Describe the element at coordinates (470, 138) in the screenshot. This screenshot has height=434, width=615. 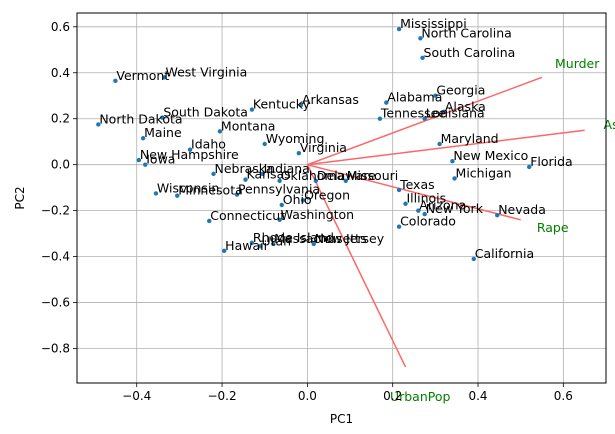
I see `point-label: Maryland` at that location.